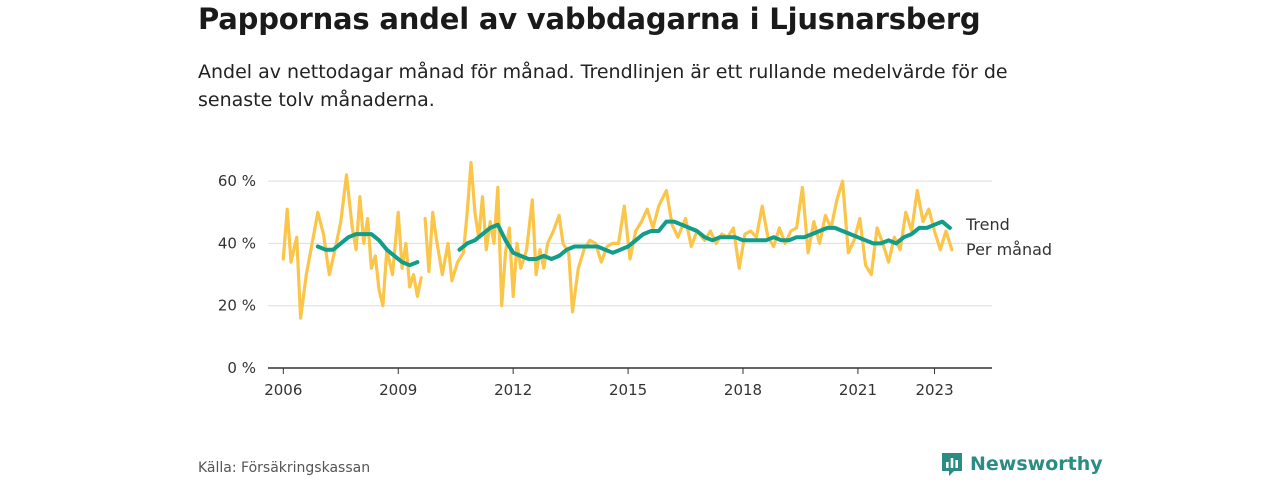 This screenshot has height=480, width=1280. Describe the element at coordinates (237, 243) in the screenshot. I see `y-tick-label: 40 %` at that location.